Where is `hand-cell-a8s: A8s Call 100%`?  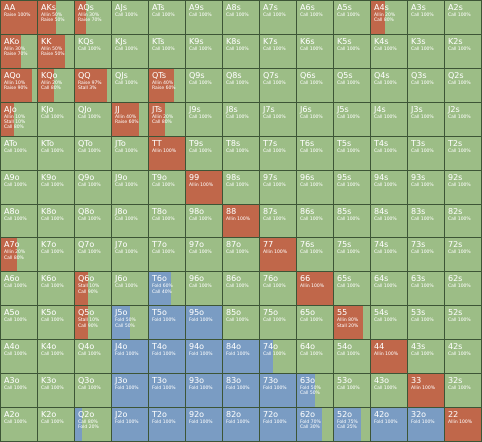
hand-cell-a8s: A8s Call 100% is located at coordinates (241, 17).